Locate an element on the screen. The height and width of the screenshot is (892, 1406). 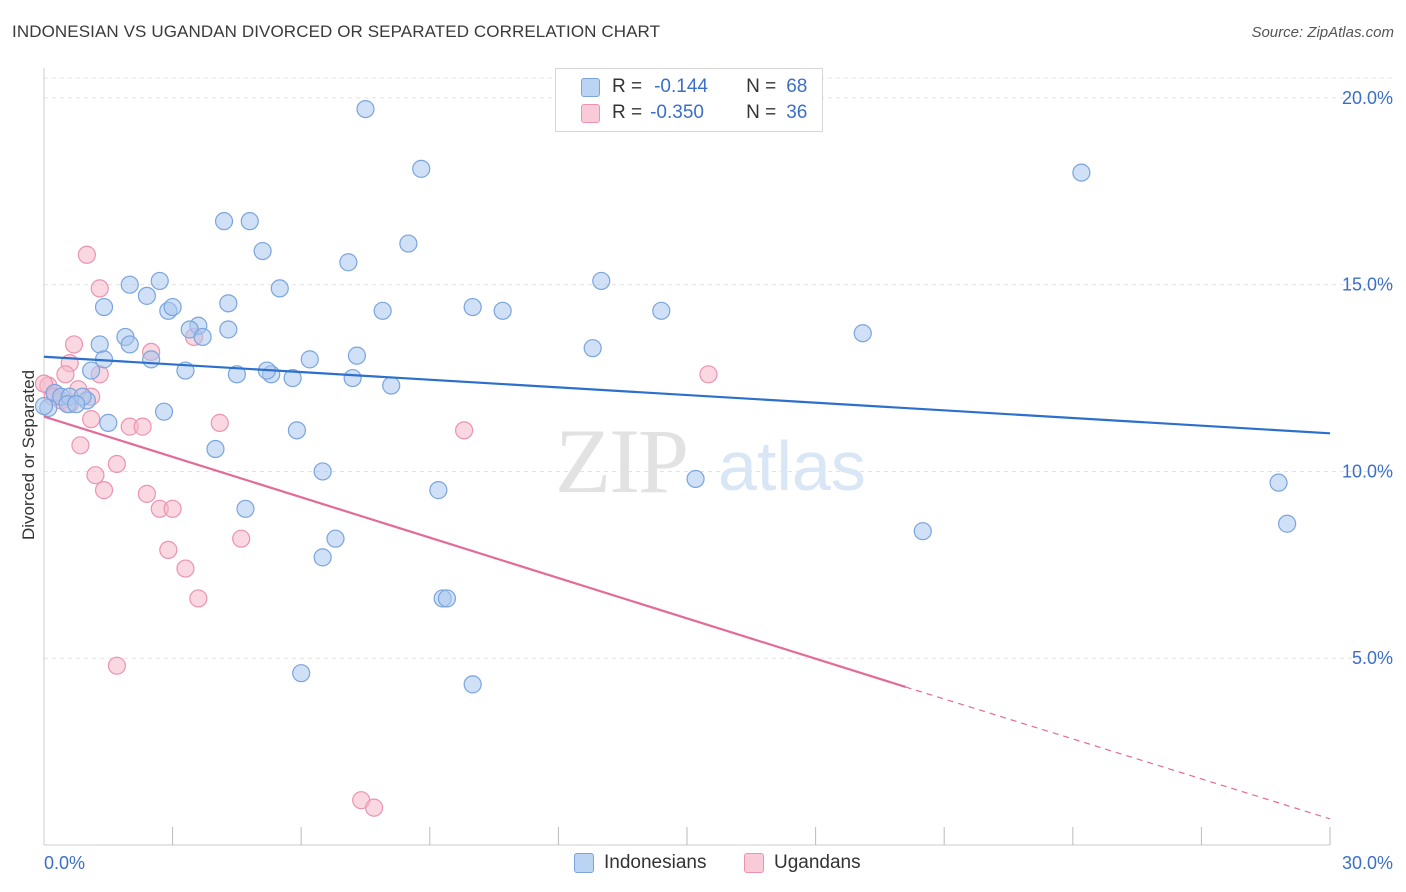
watermark: ZIP atlas is located at coordinates (710, 461).